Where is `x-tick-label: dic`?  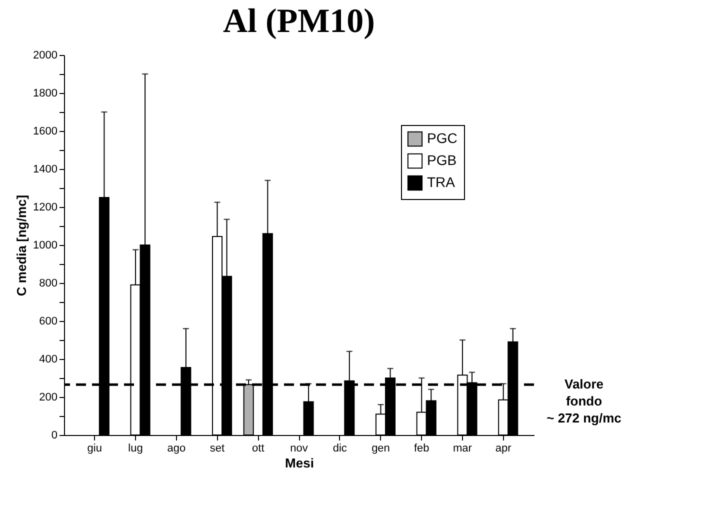
x-tick-label: dic is located at coordinates (340, 448).